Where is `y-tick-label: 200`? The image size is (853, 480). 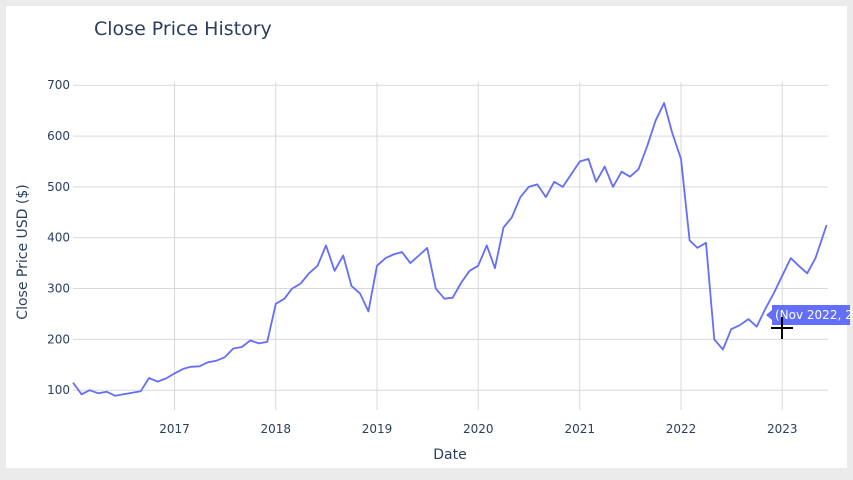 y-tick-label: 200 is located at coordinates (58, 339).